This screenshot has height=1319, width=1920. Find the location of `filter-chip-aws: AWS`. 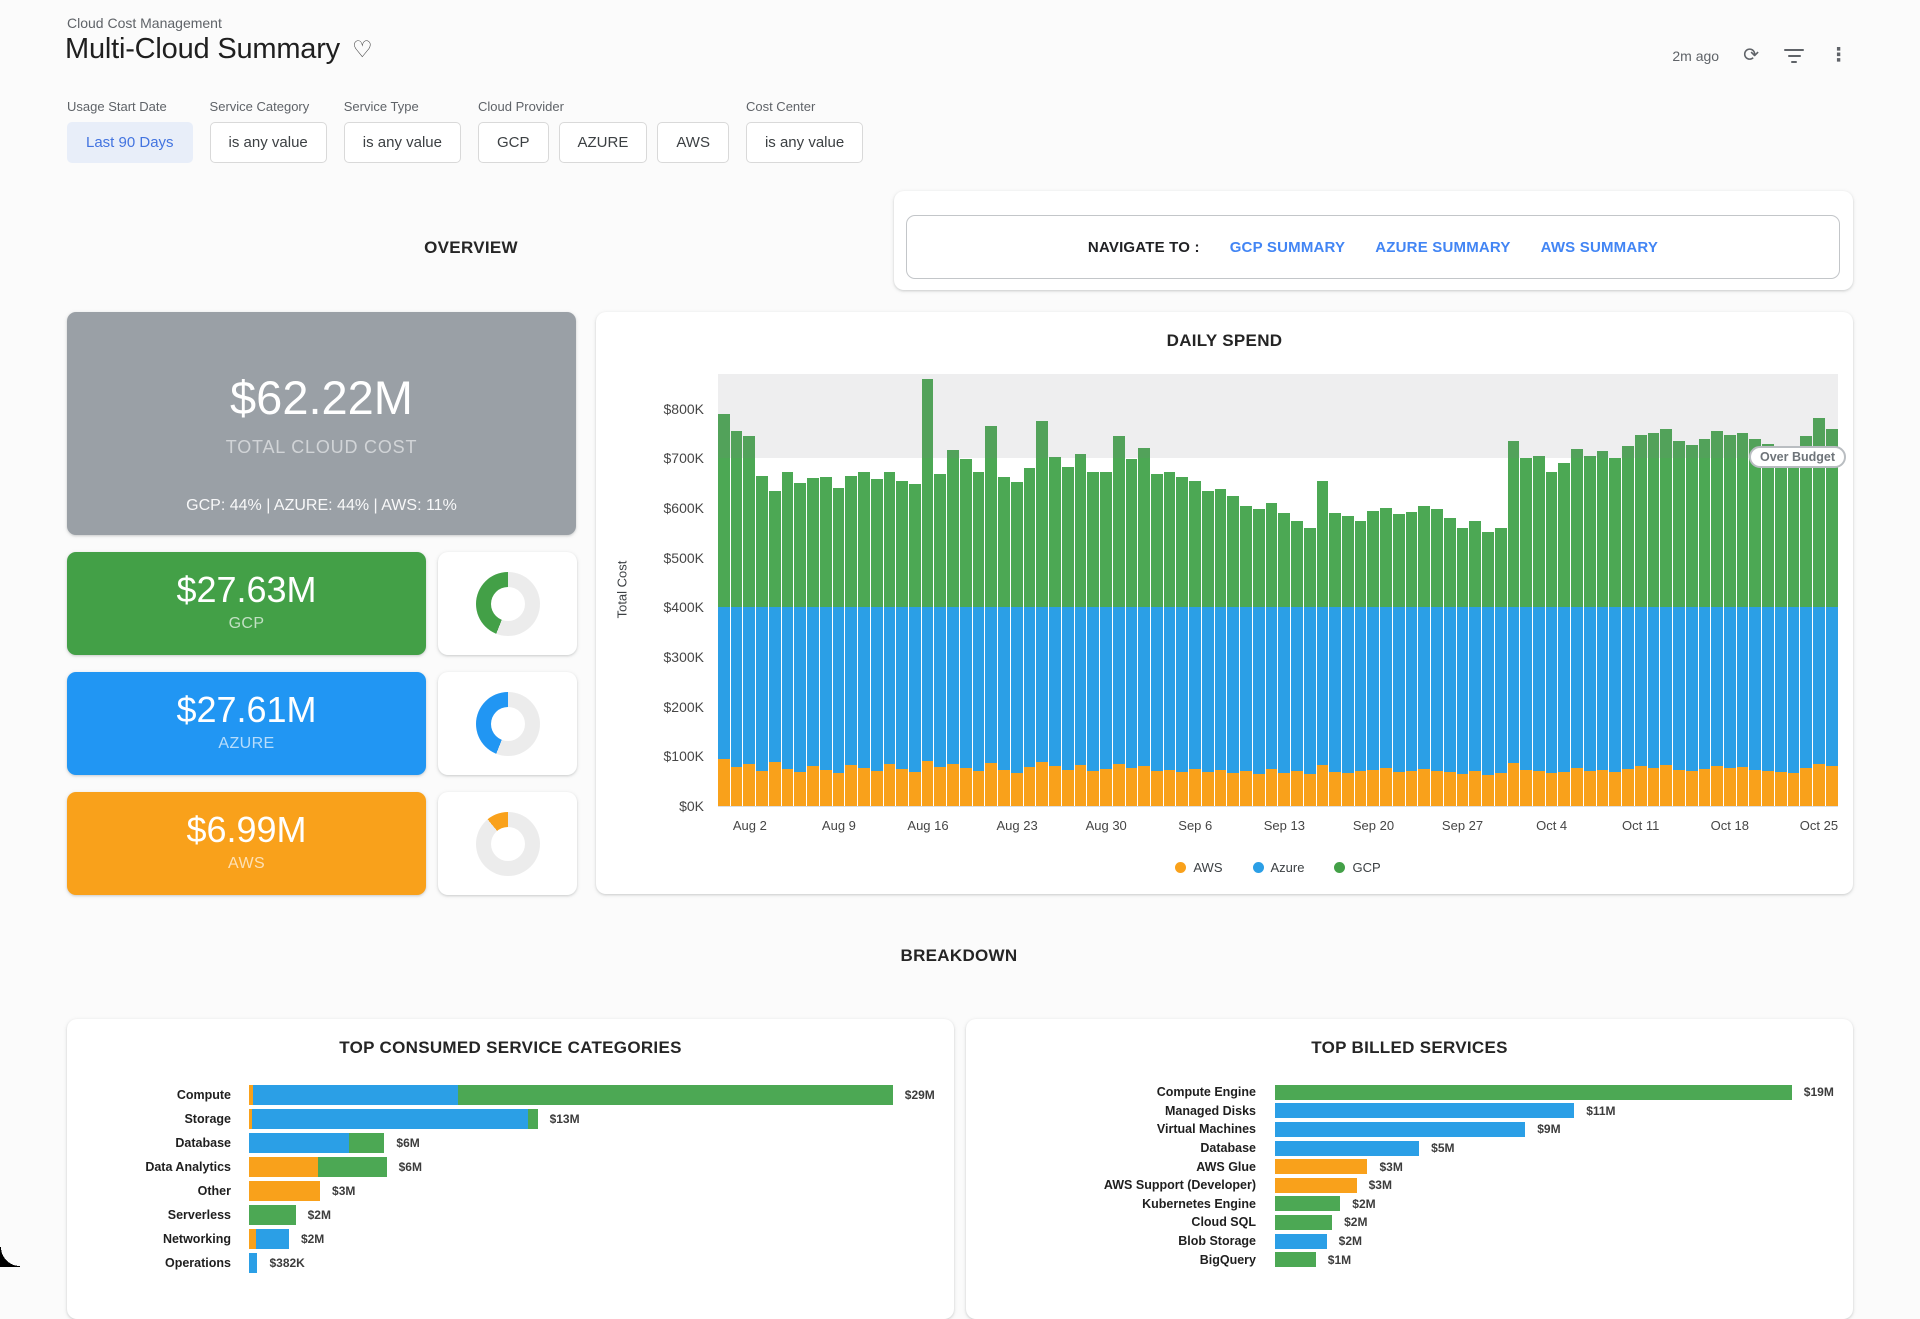

filter-chip-aws: AWS is located at coordinates (693, 142).